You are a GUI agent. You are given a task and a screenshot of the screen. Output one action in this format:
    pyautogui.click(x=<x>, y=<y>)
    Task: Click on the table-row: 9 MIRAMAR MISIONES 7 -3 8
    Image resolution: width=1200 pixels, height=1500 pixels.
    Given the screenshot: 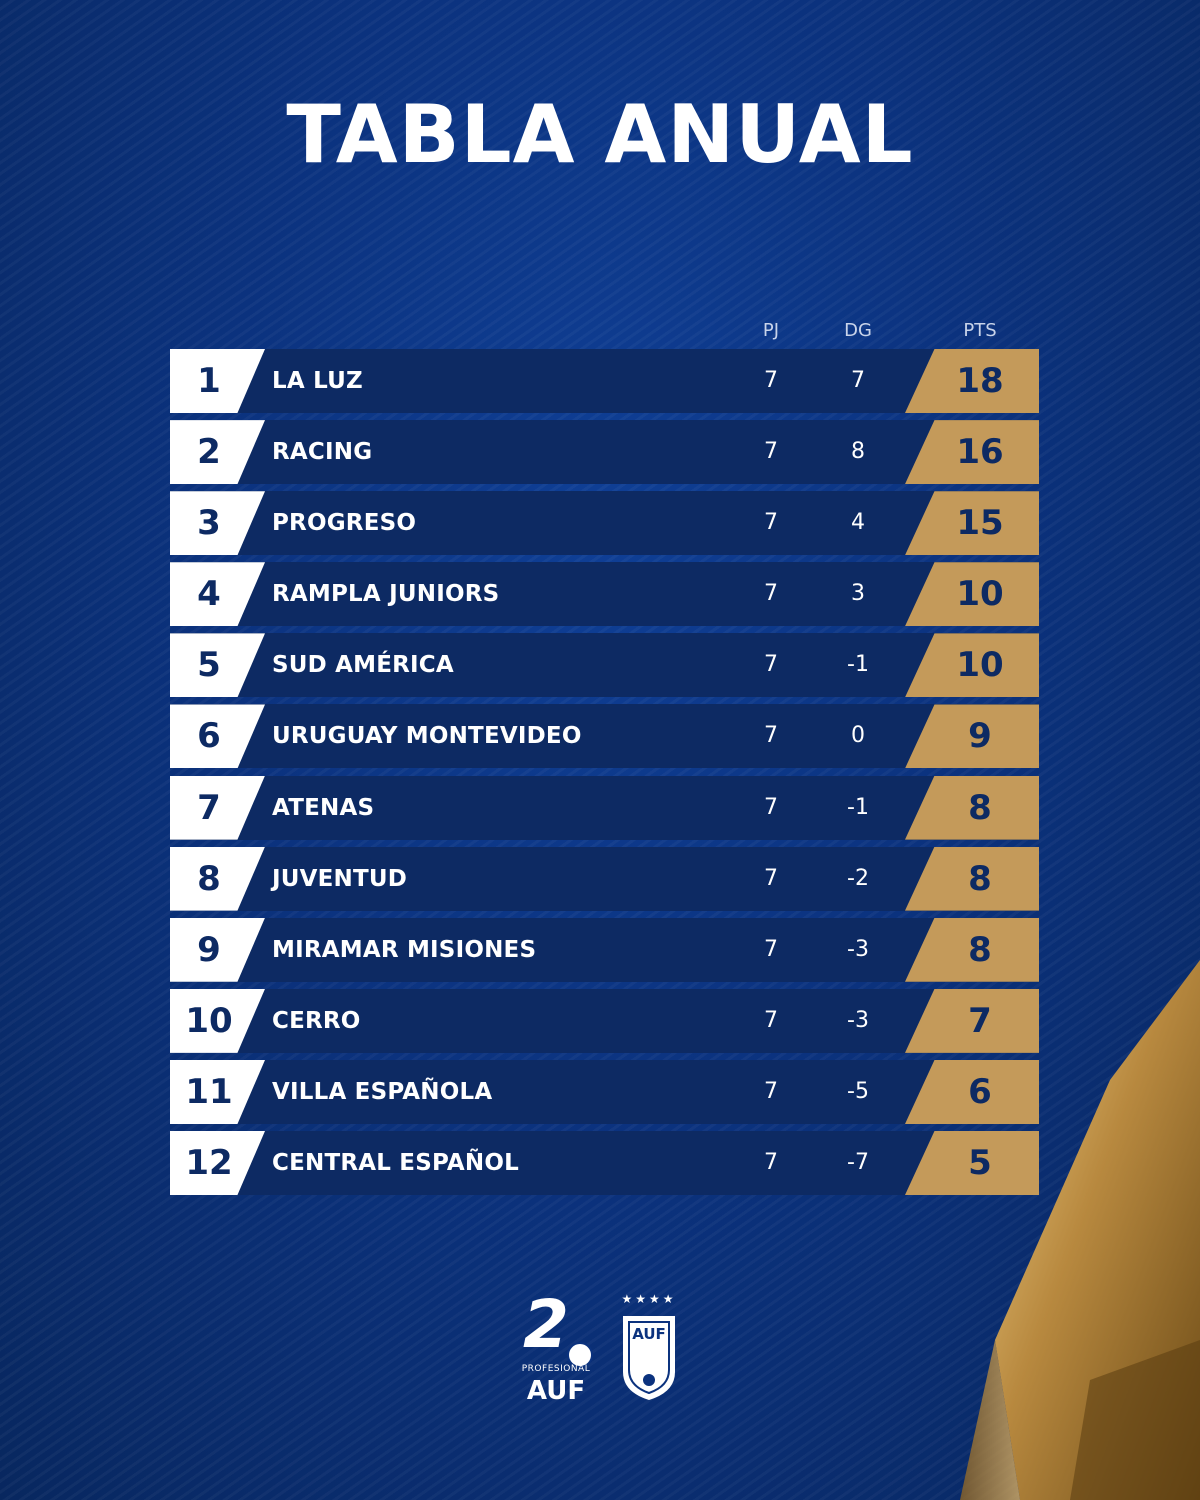 What is the action you would take?
    pyautogui.click(x=604, y=949)
    